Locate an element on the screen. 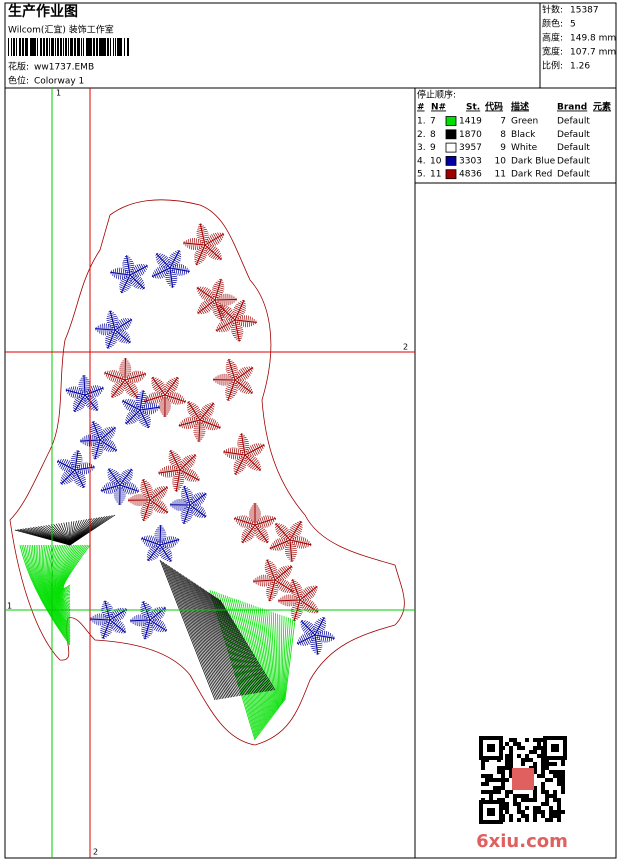 This screenshot has height=860, width=620. qr-finder is located at coordinates (555, 748).